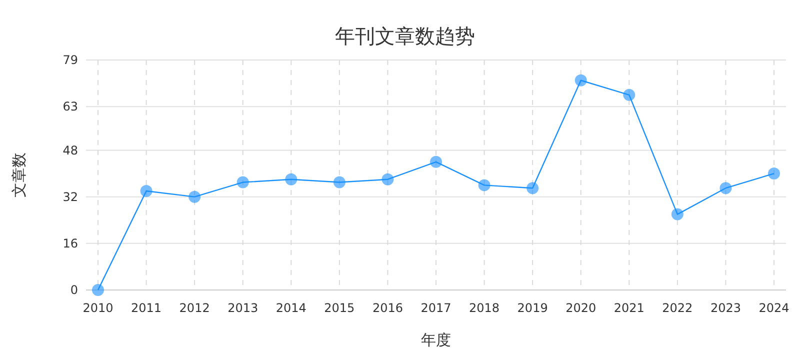 The width and height of the screenshot is (810, 360). I want to click on y-tick-label: 0, so click(74, 290).